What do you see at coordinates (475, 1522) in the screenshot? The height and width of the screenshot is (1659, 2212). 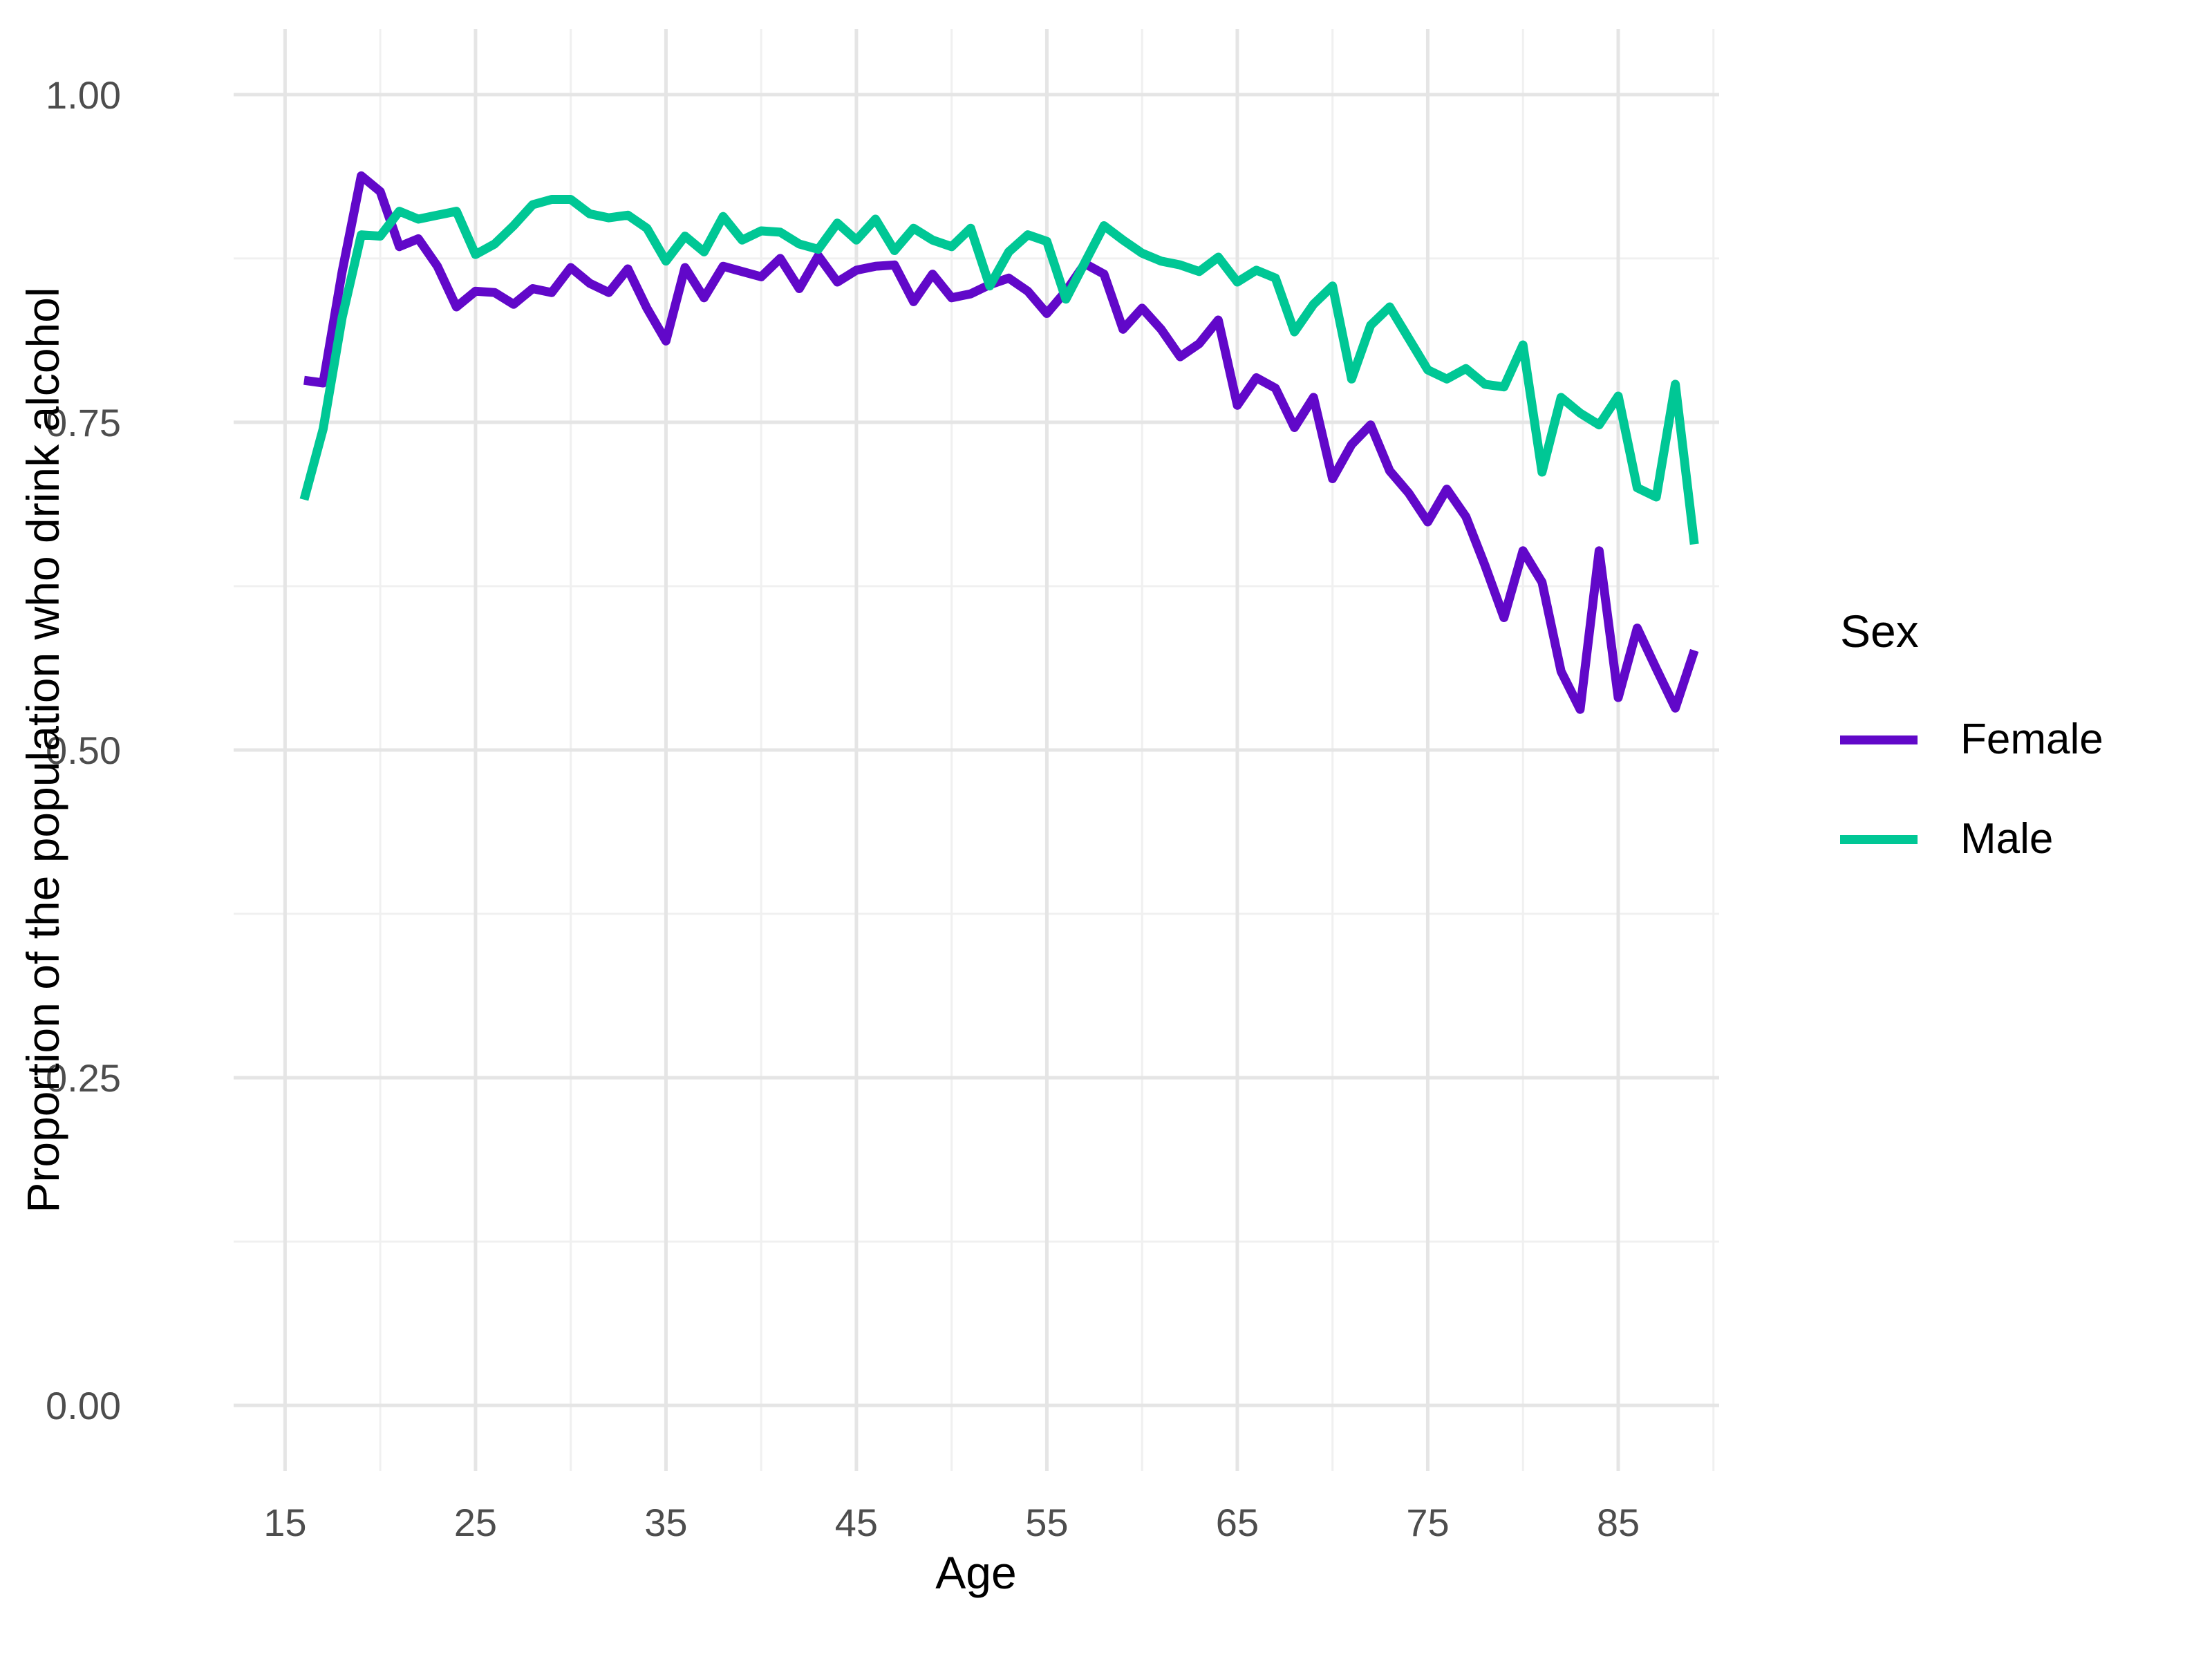 I see `x-tick-label: 25` at bounding box center [475, 1522].